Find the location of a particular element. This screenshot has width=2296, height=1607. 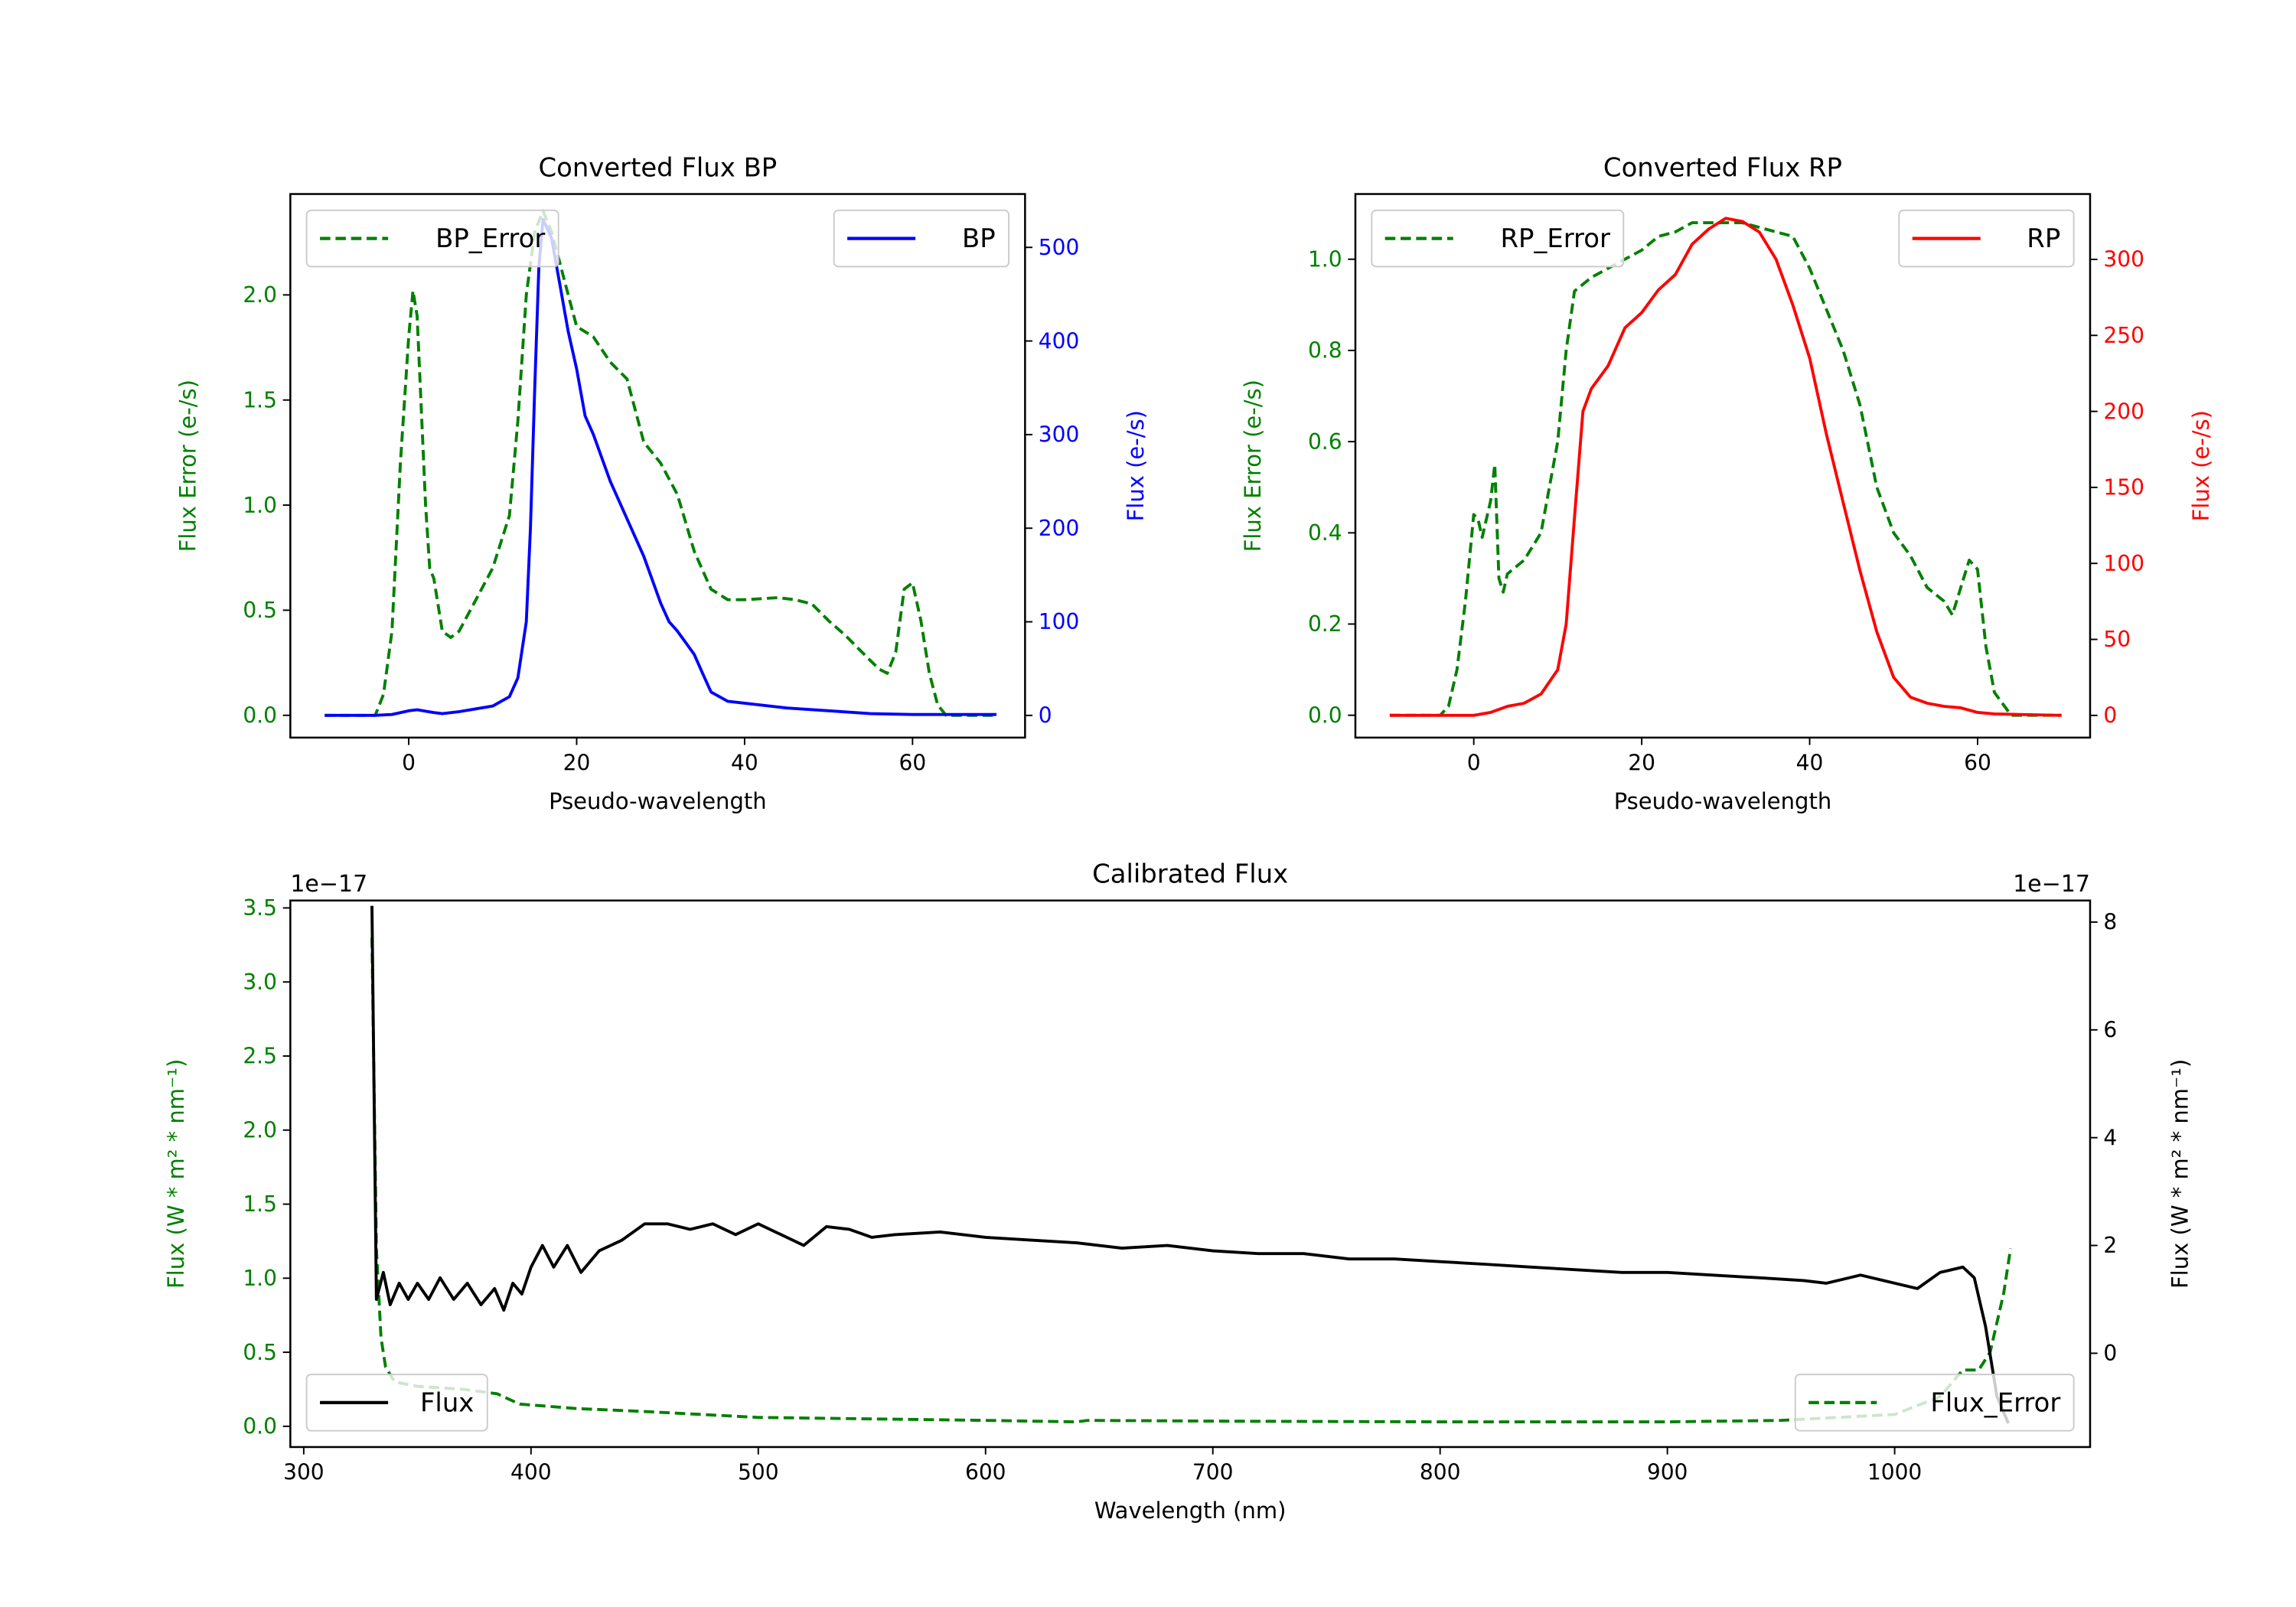

x-tick-label: 600 is located at coordinates (985, 1473).